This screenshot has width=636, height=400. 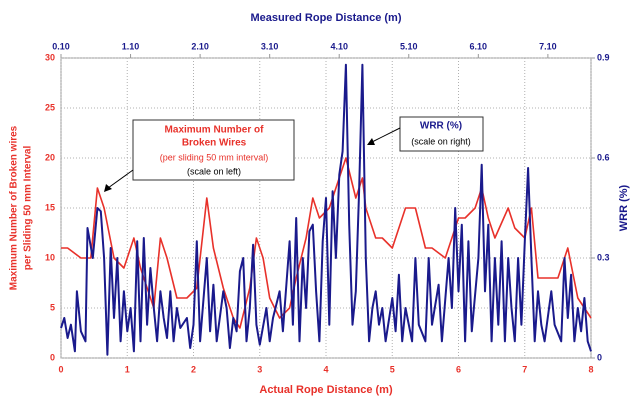 What do you see at coordinates (214, 157) in the screenshot?
I see `annotation-text: (per sliding 50 mm interval)` at bounding box center [214, 157].